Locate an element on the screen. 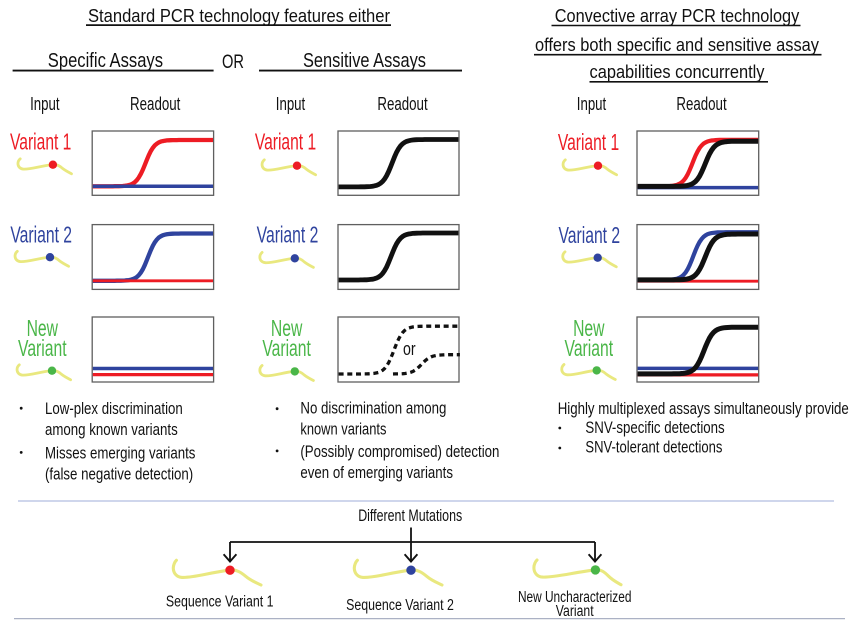 The height and width of the screenshot is (621, 859). svg-text:offers both specific and sensi: offers both specific and sensitive assay is located at coordinates (677, 45).